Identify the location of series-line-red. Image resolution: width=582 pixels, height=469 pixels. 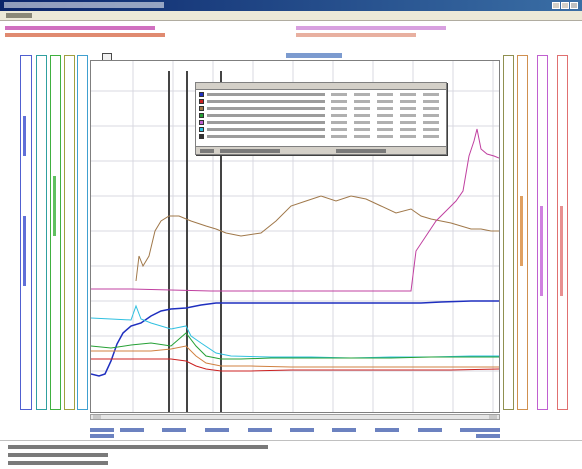
(295, 365).